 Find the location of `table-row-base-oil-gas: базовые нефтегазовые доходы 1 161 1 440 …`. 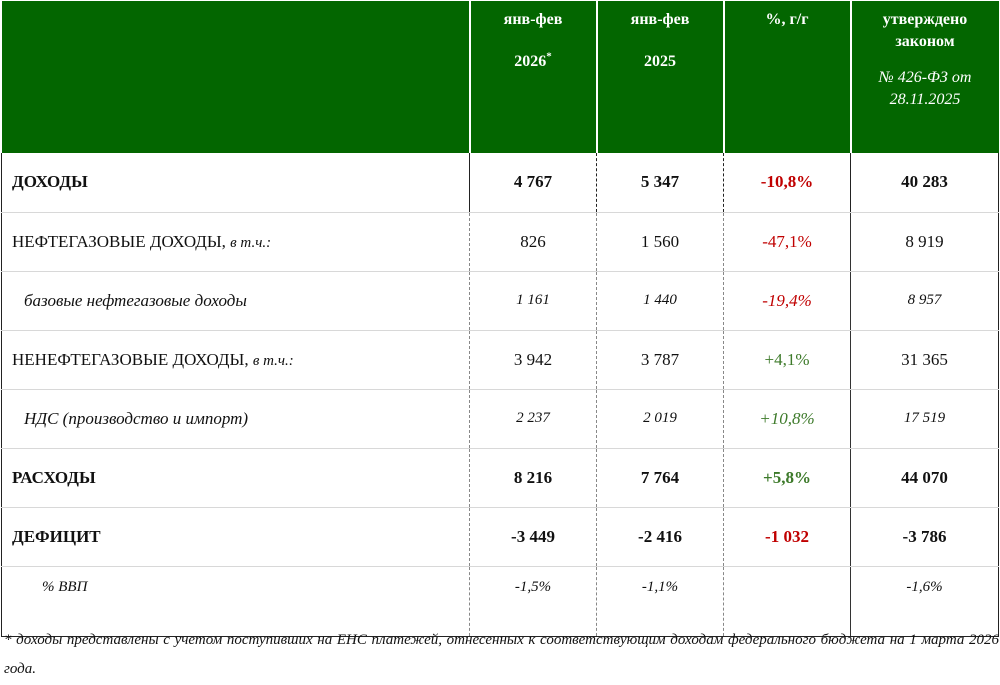

table-row-base-oil-gas: базовые нефтегазовые доходы 1 161 1 440 … is located at coordinates (500, 301).